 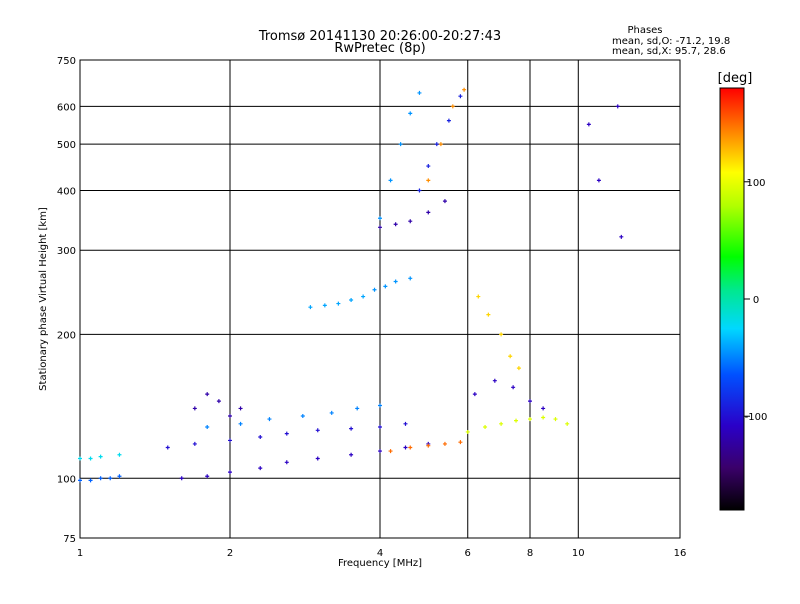 I want to click on y-axis-ticks: 75 100 200 300 400 500 600 750, so click(x=66, y=300).